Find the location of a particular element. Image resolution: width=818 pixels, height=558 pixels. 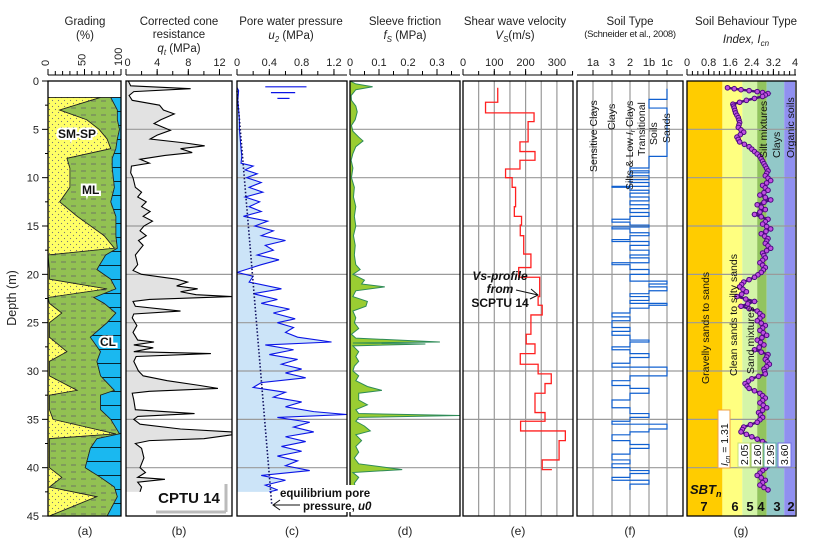

panel-a-x-axis: 0 50 100 is located at coordinates (82, 62).